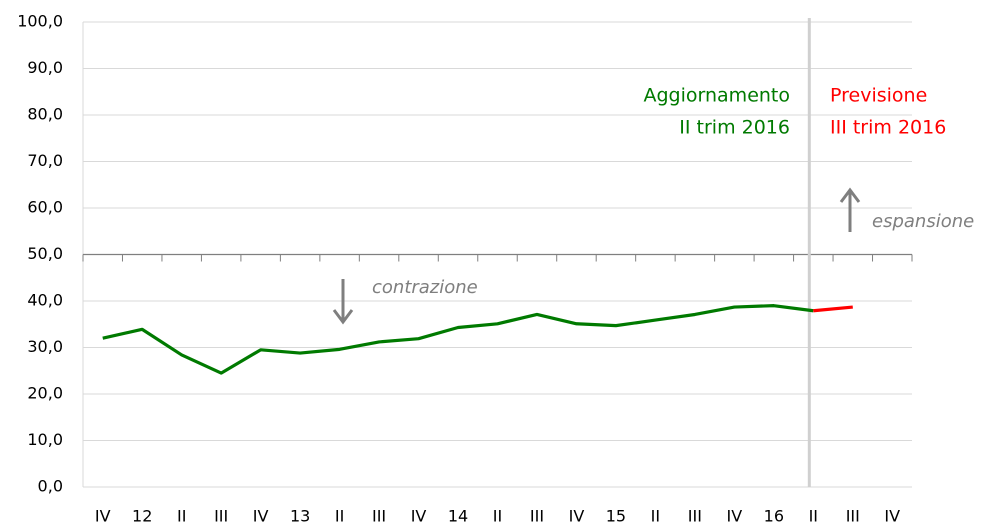 This screenshot has width=992, height=524. Describe the element at coordinates (50, 486) in the screenshot. I see `y-tick-label: 0,0` at that location.